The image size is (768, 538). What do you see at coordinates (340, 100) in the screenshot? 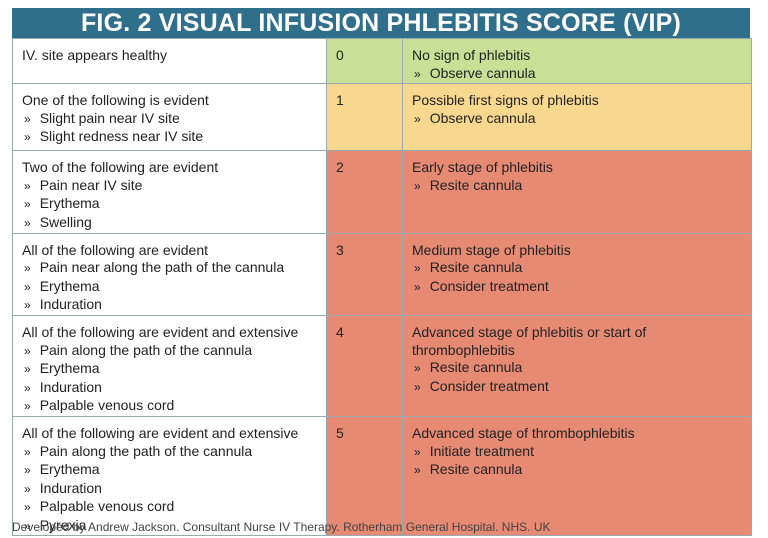
I see `score: 1` at bounding box center [340, 100].